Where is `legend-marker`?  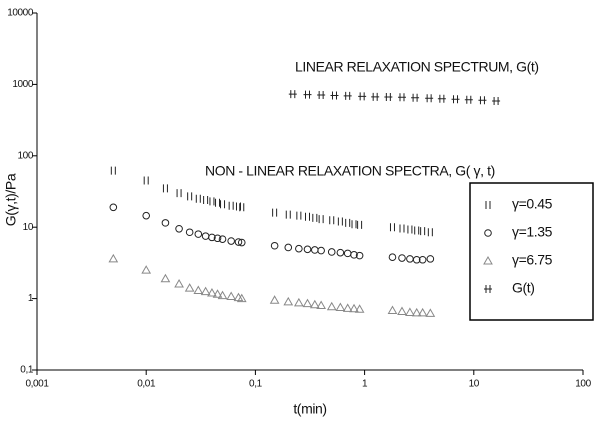
legend-marker is located at coordinates (488, 260).